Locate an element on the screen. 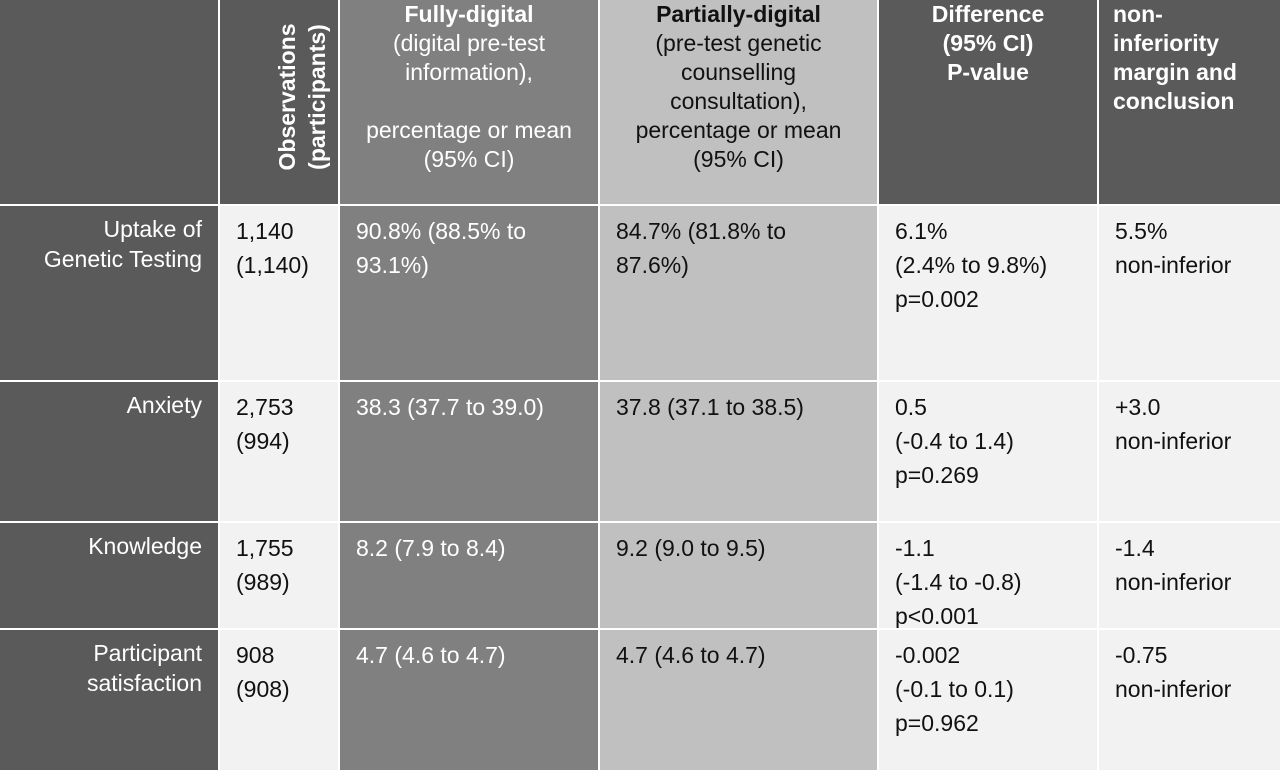 The height and width of the screenshot is (770, 1280). cell-line: (994) is located at coordinates (263, 441).